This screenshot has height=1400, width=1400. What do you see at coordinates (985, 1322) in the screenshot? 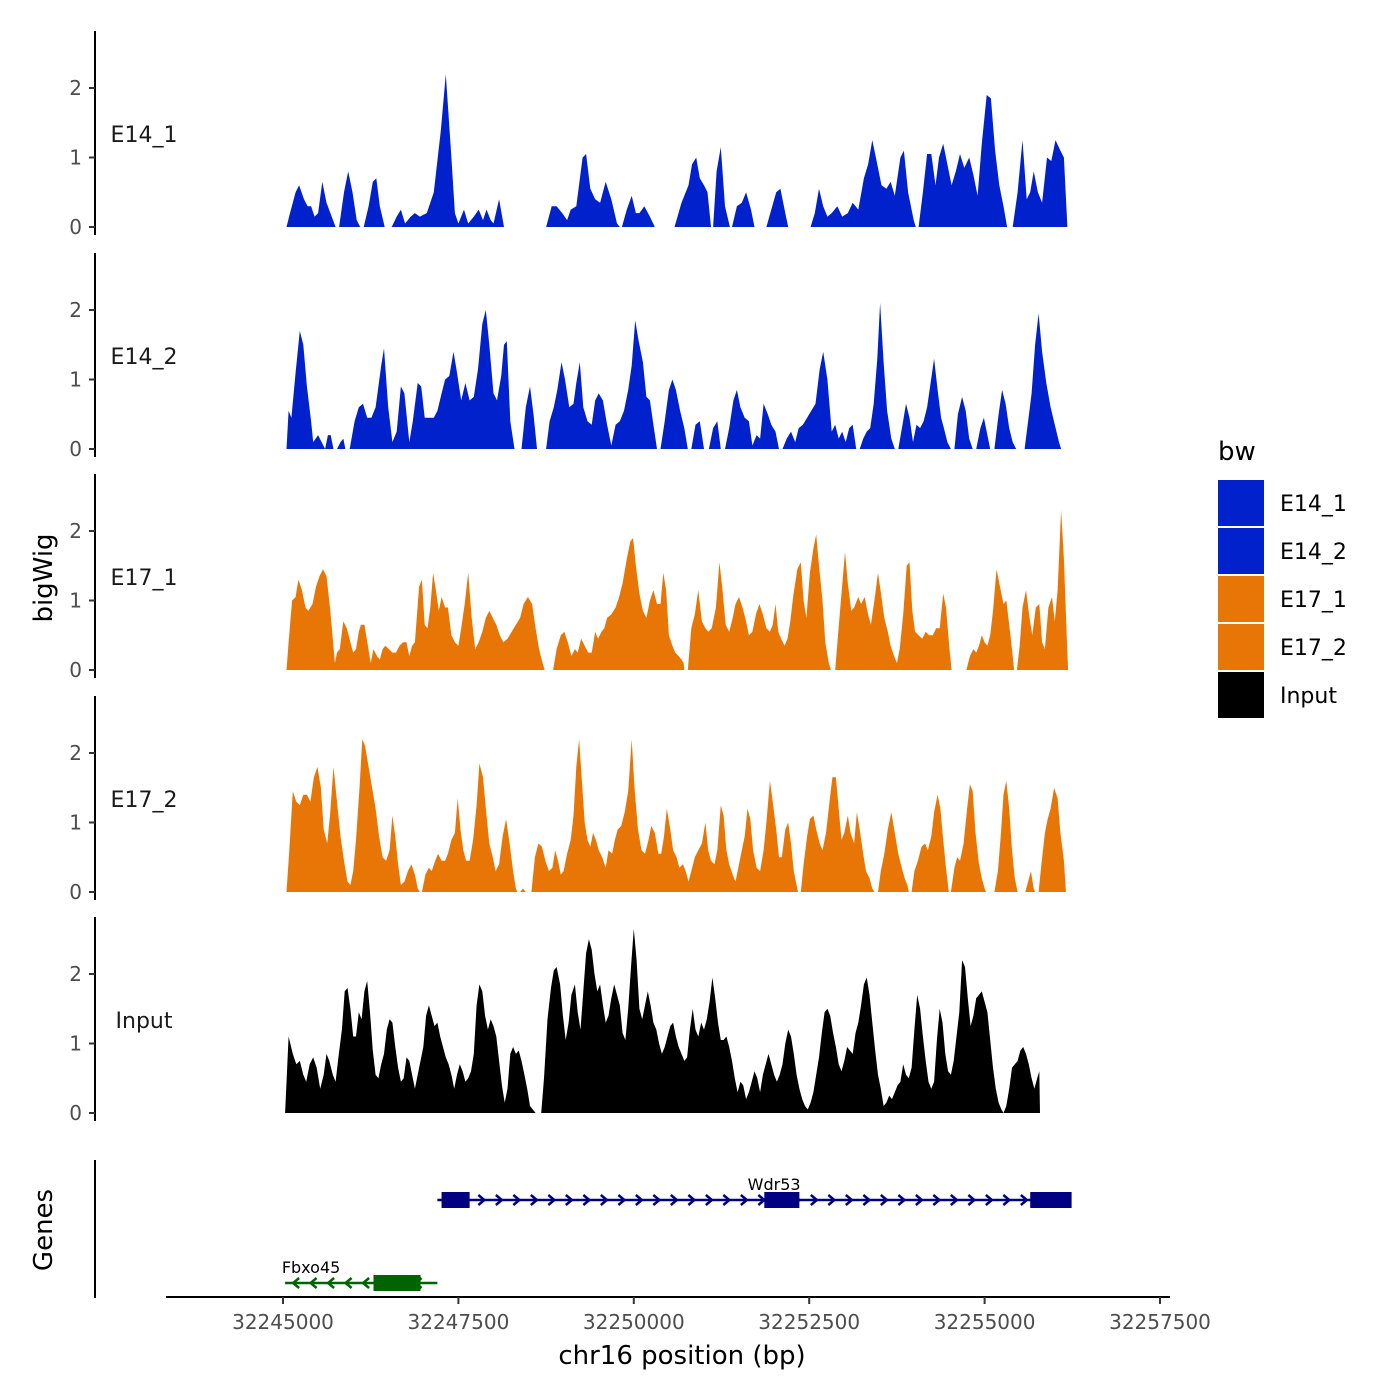
I see `x-tick-label: 32255000` at bounding box center [985, 1322].